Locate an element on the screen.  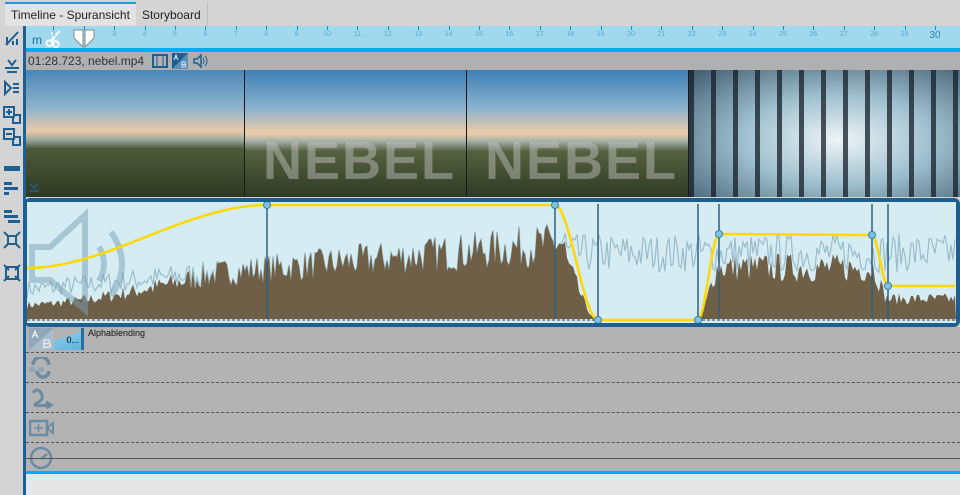
ruler-tick-label: 3 is located at coordinates (114, 34).